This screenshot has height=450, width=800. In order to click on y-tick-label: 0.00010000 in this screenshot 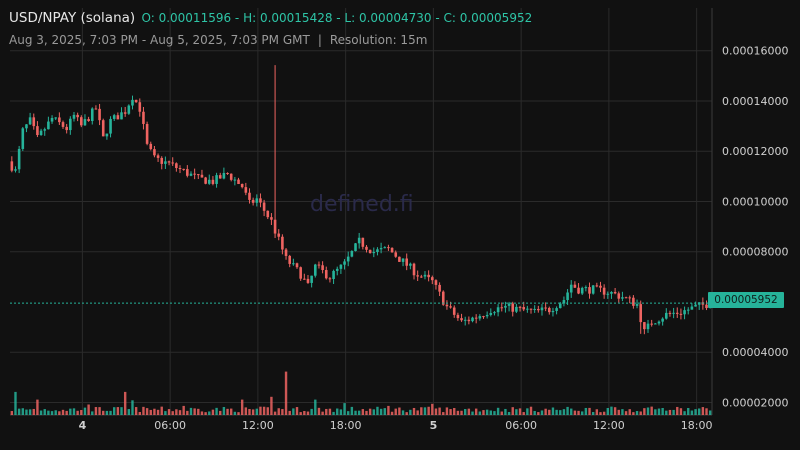, I will do `click(755, 201)`.